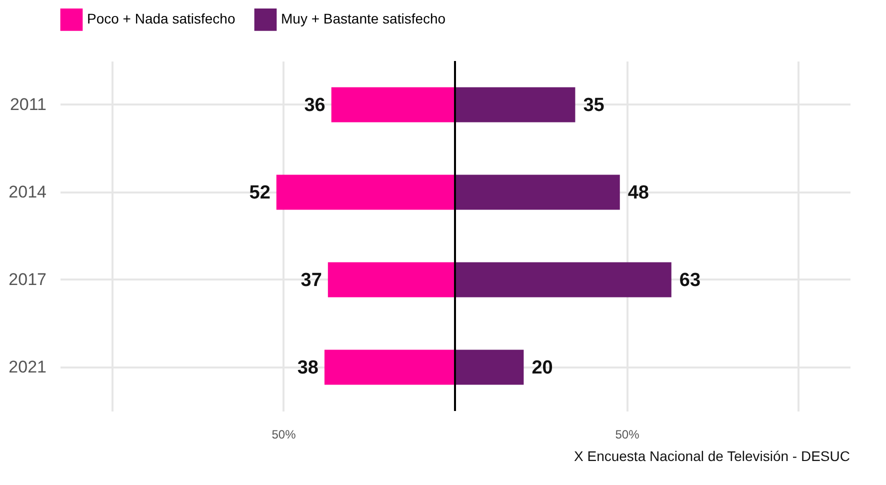 Image resolution: width=886 pixels, height=485 pixels. Describe the element at coordinates (311, 280) in the screenshot. I see `data-label: 37` at that location.